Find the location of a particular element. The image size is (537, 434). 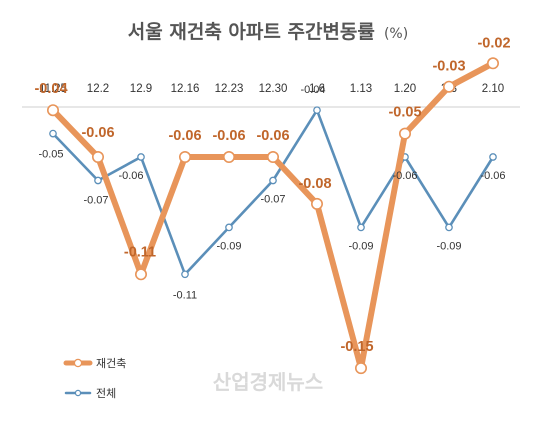

data-label-total: -0.11 is located at coordinates (185, 295).